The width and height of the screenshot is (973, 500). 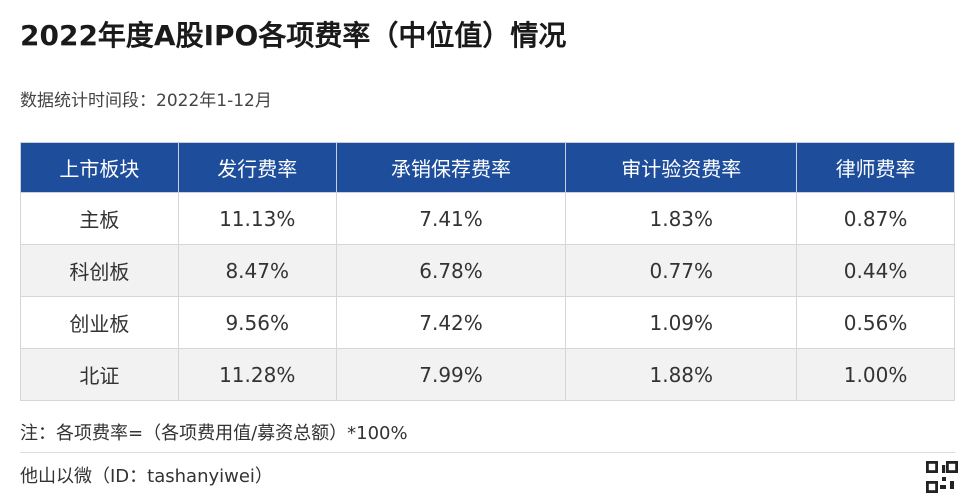 I want to click on rate-cell: 8.47%, so click(x=257, y=270).